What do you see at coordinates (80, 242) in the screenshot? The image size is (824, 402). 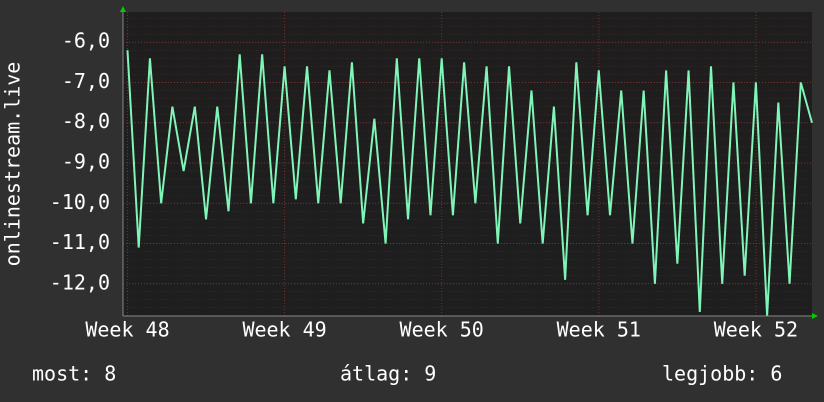 I see `y-tick-label: -11,0` at bounding box center [80, 242].